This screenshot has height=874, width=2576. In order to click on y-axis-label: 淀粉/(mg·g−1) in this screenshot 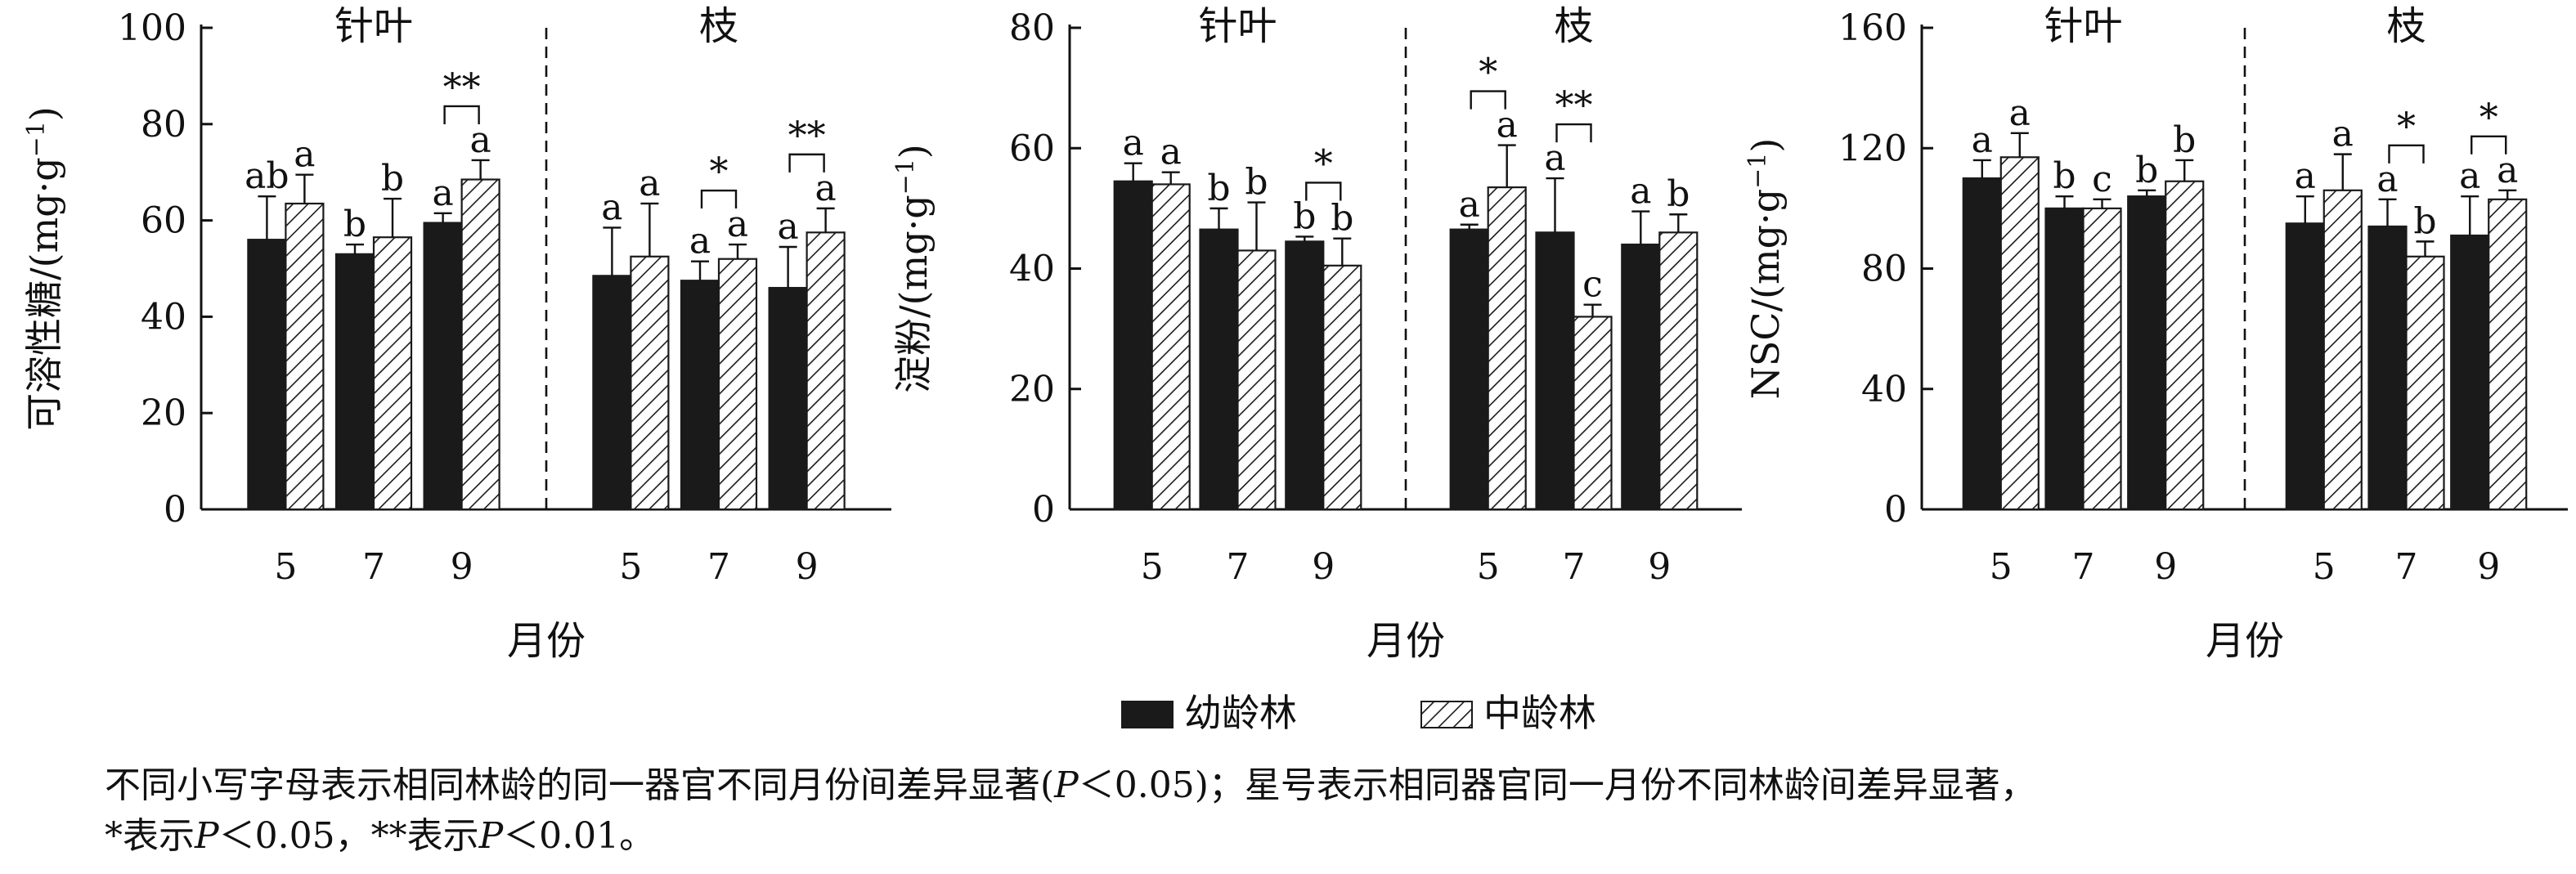, I will do `click(913, 268)`.